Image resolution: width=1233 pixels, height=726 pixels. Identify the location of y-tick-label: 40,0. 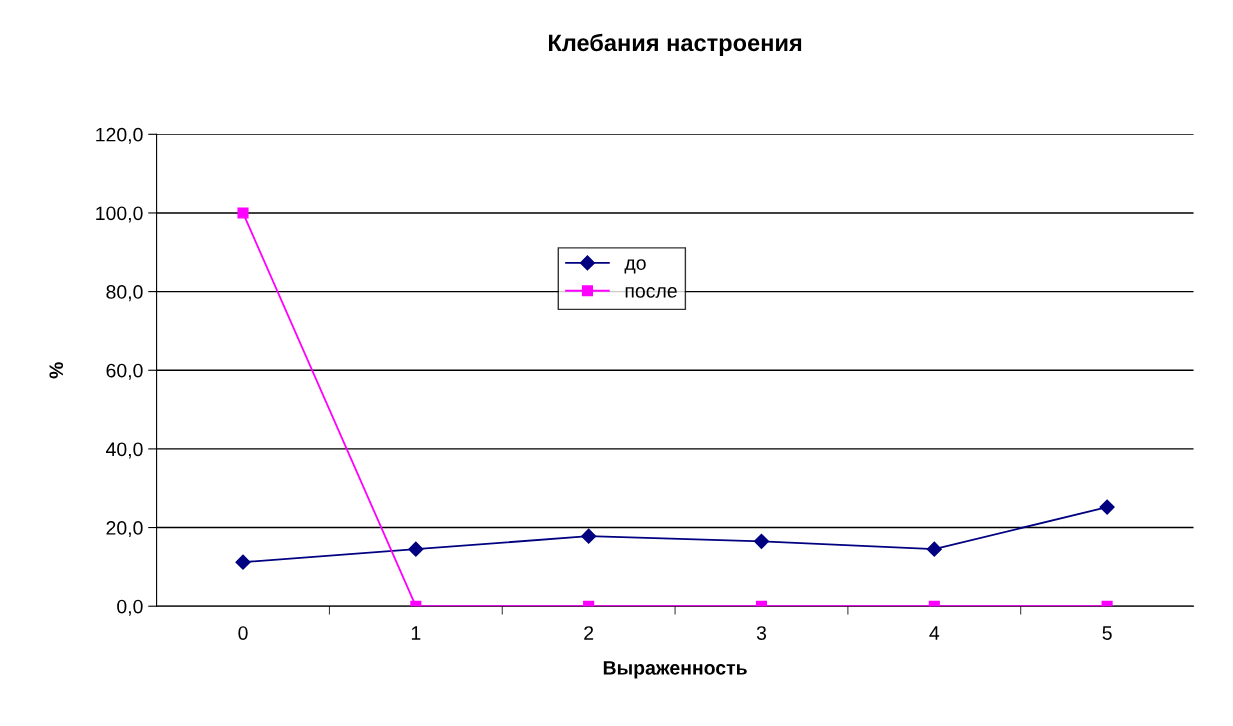
(124, 450).